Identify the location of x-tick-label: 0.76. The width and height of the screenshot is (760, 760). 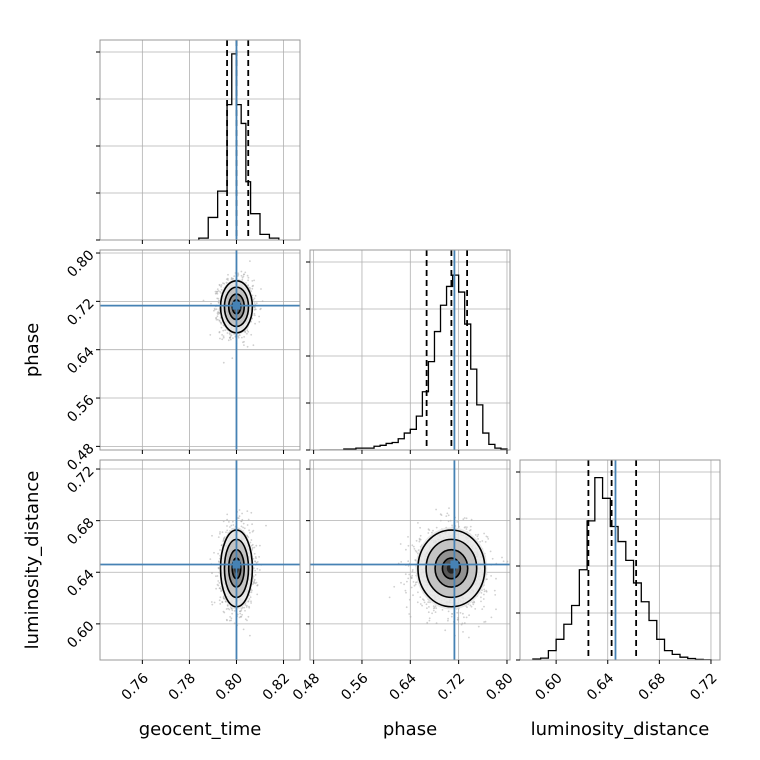
(135, 686).